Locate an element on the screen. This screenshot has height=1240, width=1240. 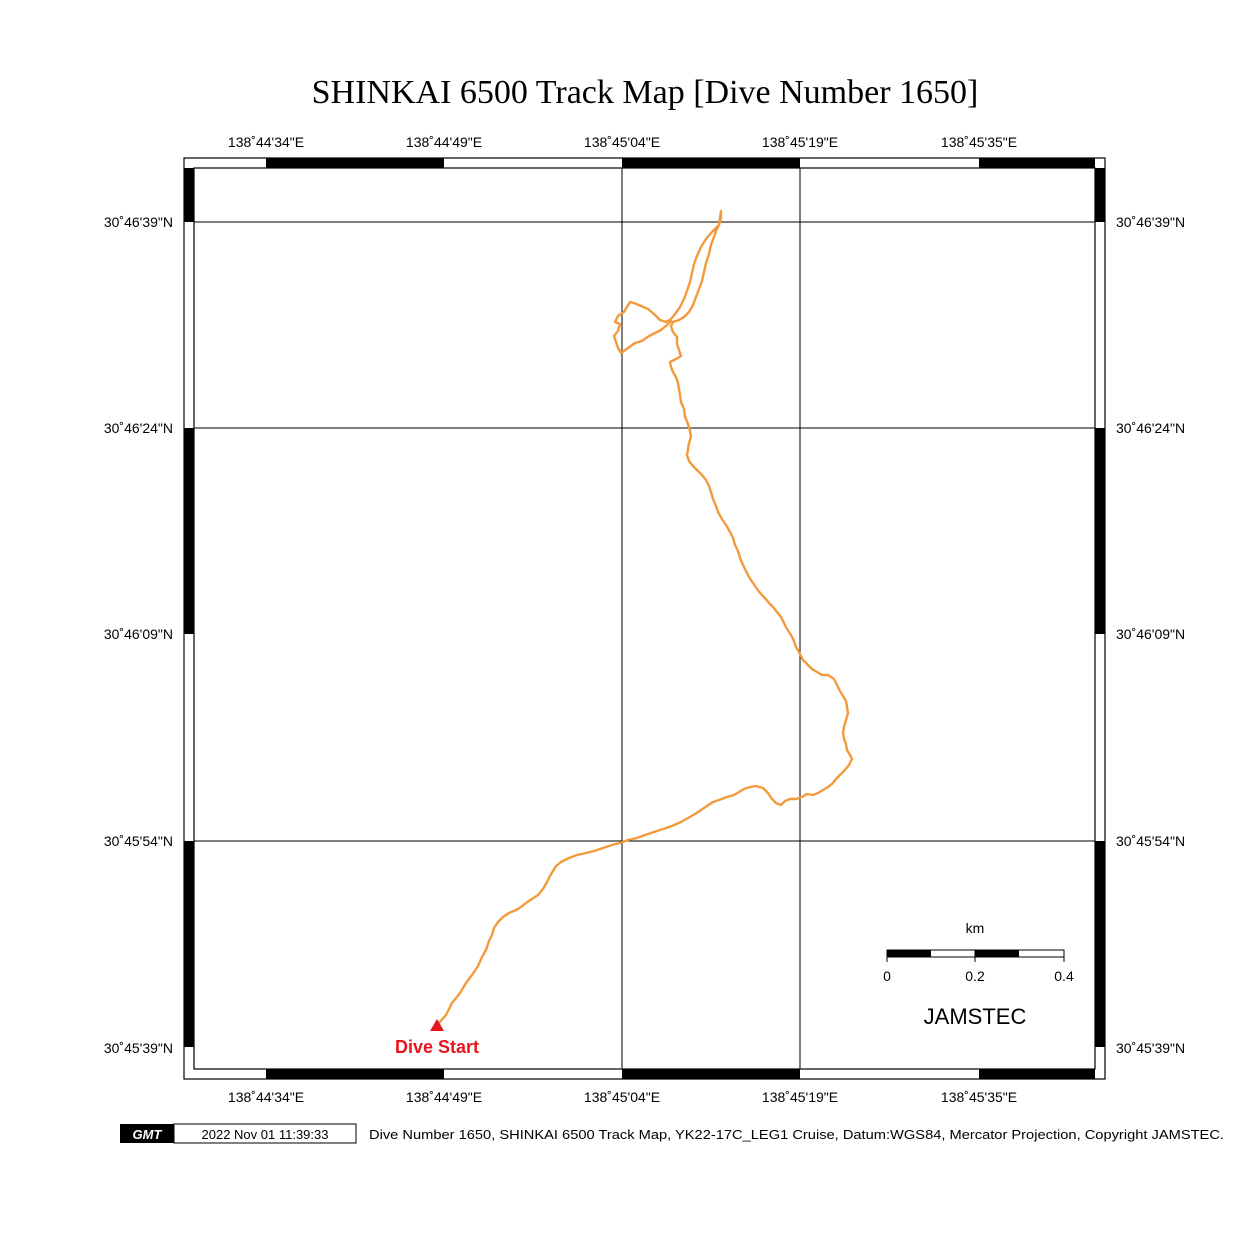
scale-label: 0.2 is located at coordinates (975, 976).